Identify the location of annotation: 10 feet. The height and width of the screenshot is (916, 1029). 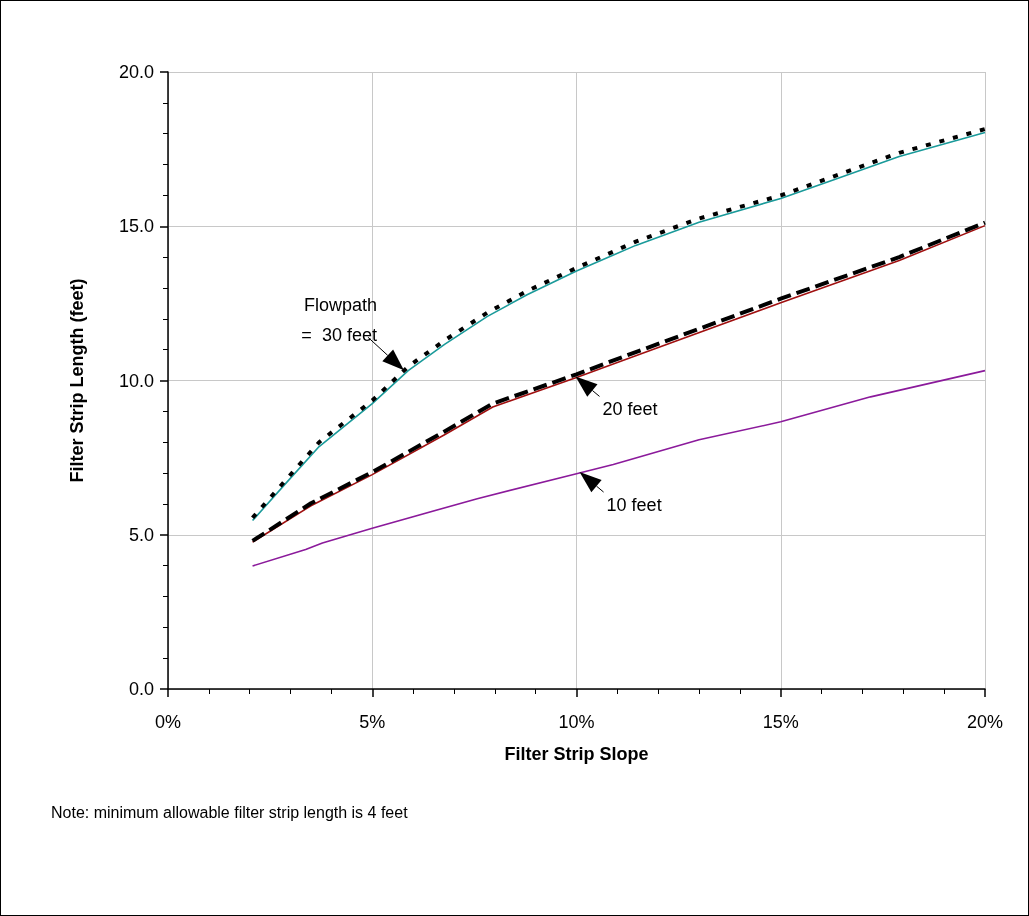
(634, 505).